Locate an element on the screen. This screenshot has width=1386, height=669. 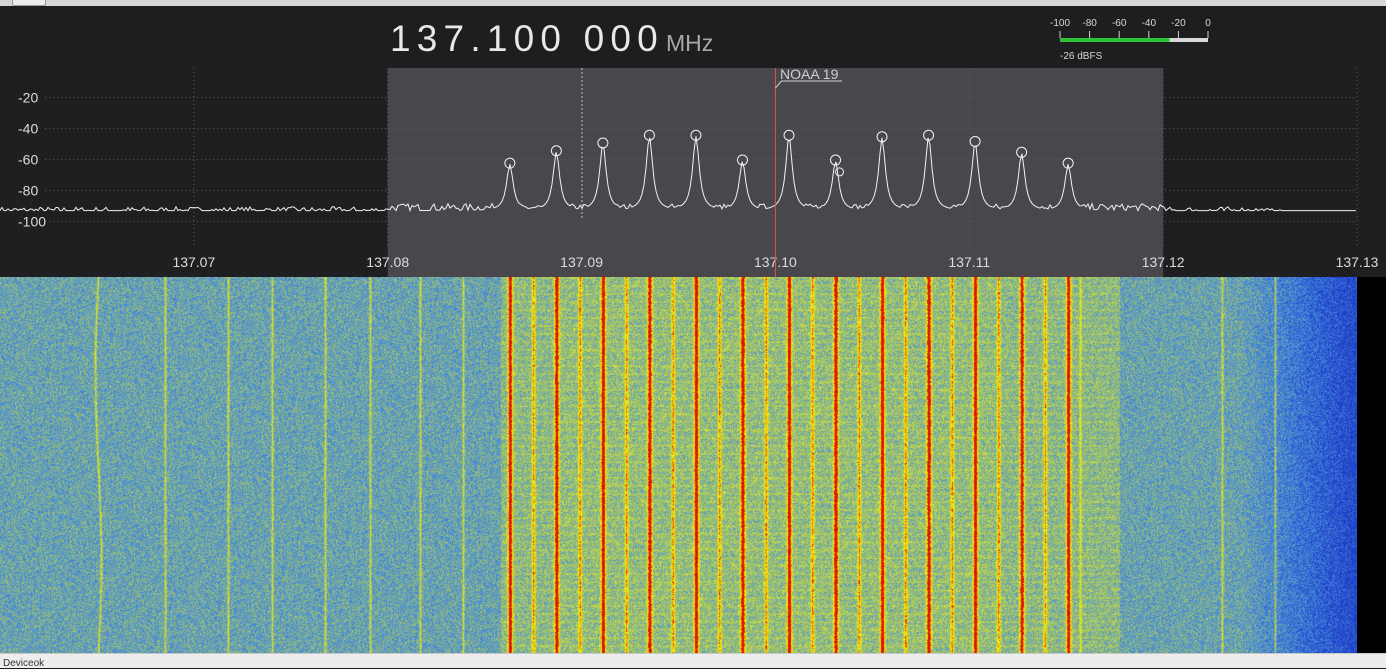
bookmark-leader is located at coordinates (778, 84).